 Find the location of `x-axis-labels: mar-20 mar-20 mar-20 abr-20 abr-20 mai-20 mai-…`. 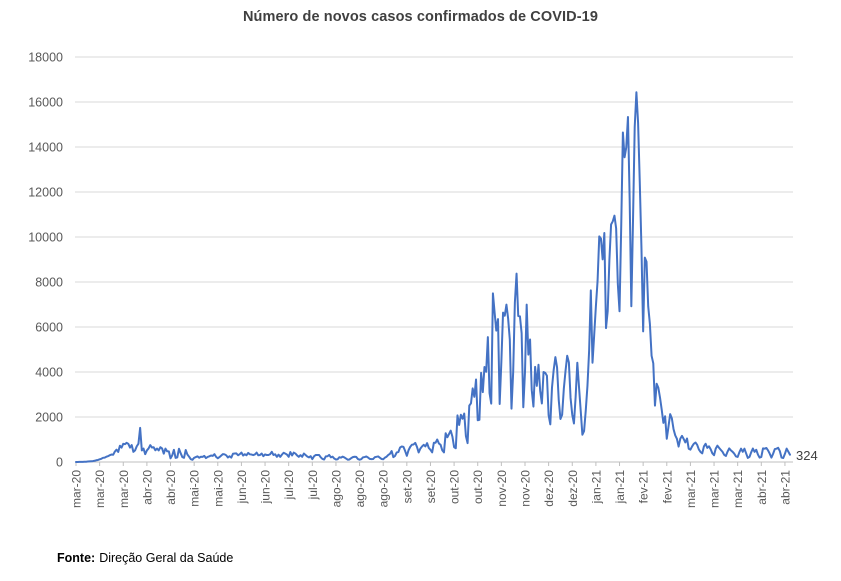

x-axis-labels: mar-20 mar-20 mar-20 abr-20 abr-20 mai-20 mai-… is located at coordinates (431, 489).